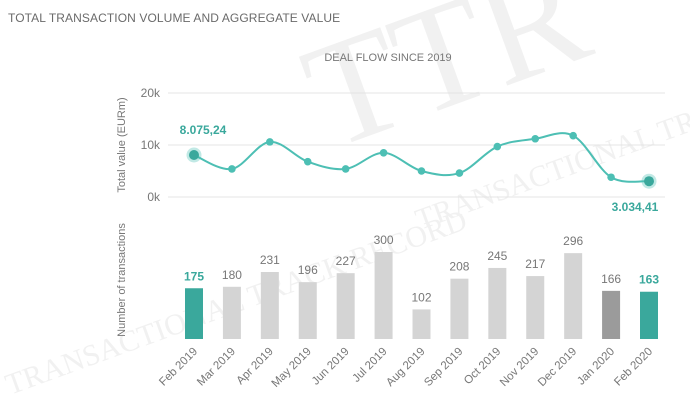 This screenshot has height=415, width=690. Describe the element at coordinates (596, 367) in the screenshot. I see `x-tick-label: Jan 2020` at that location.